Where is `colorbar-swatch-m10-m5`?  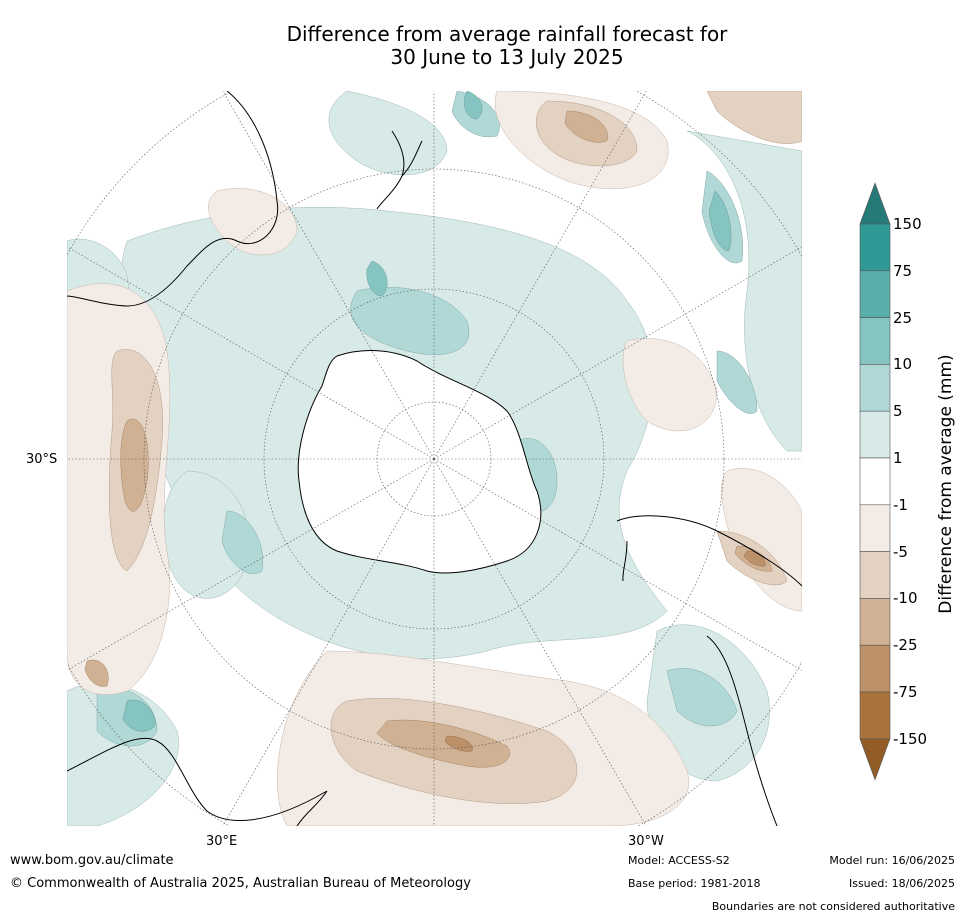 colorbar-swatch-m10-m5 is located at coordinates (875, 575).